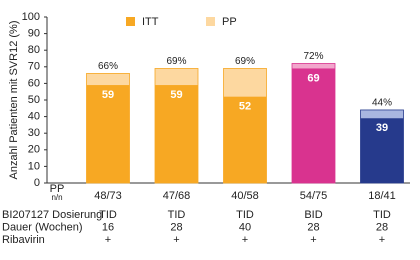 The width and height of the screenshot is (420, 260). What do you see at coordinates (108, 66) in the screenshot?
I see `value-label: 66%` at bounding box center [108, 66].